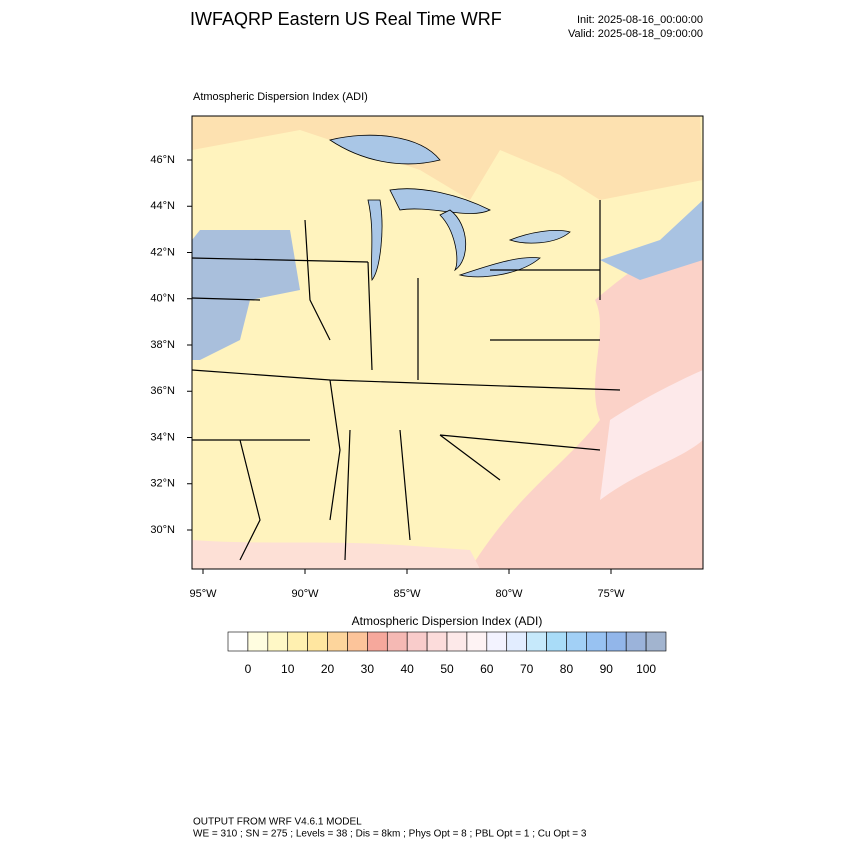 Image resolution: width=850 pixels, height=855 pixels. What do you see at coordinates (280, 97) in the screenshot?
I see `map-subtitle: Atmospheric Dispersion Index (ADI)` at bounding box center [280, 97].